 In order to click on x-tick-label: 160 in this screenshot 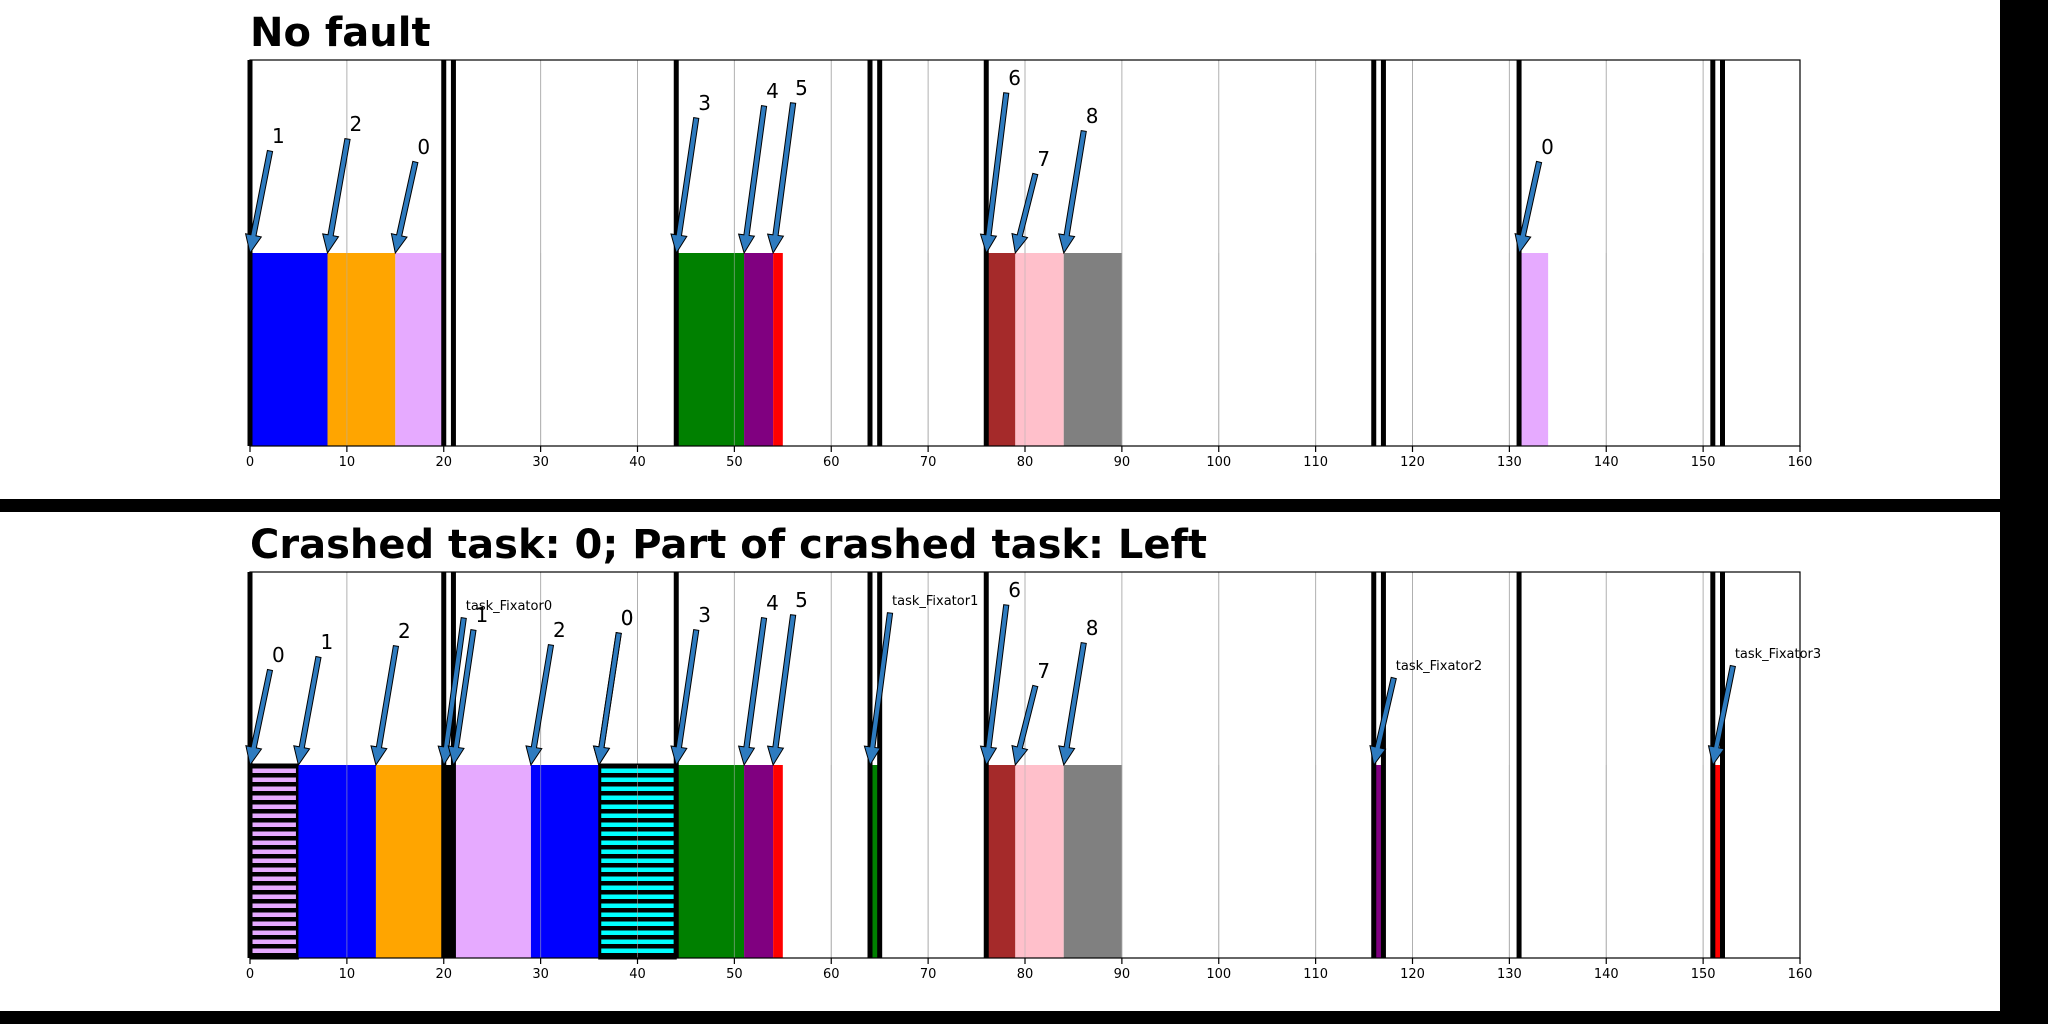, I will do `click(1800, 974)`.